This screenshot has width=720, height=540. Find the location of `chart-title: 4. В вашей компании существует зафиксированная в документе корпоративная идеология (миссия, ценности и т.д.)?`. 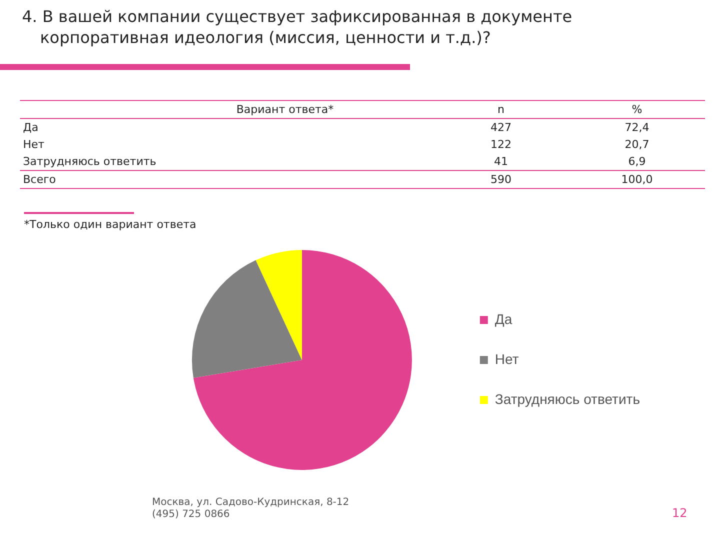

chart-title: 4. В вашей компании существует зафиксированная в документе корпоративная идеология (миссия, ценности и т.д.)? is located at coordinates (298, 27).